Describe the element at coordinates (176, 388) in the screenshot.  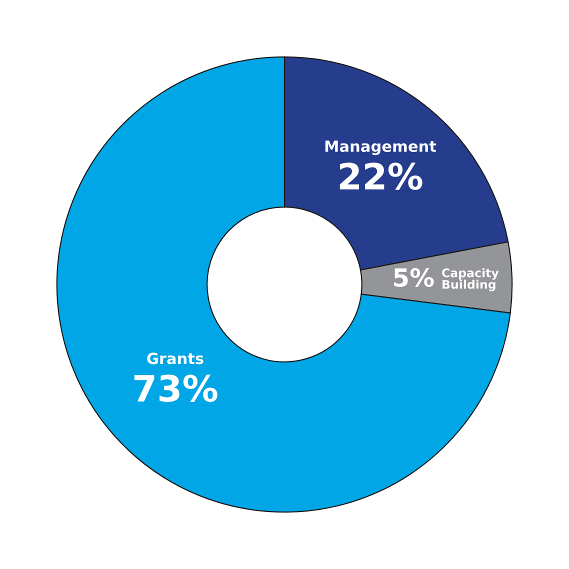
I see `data-label: 73%` at that location.